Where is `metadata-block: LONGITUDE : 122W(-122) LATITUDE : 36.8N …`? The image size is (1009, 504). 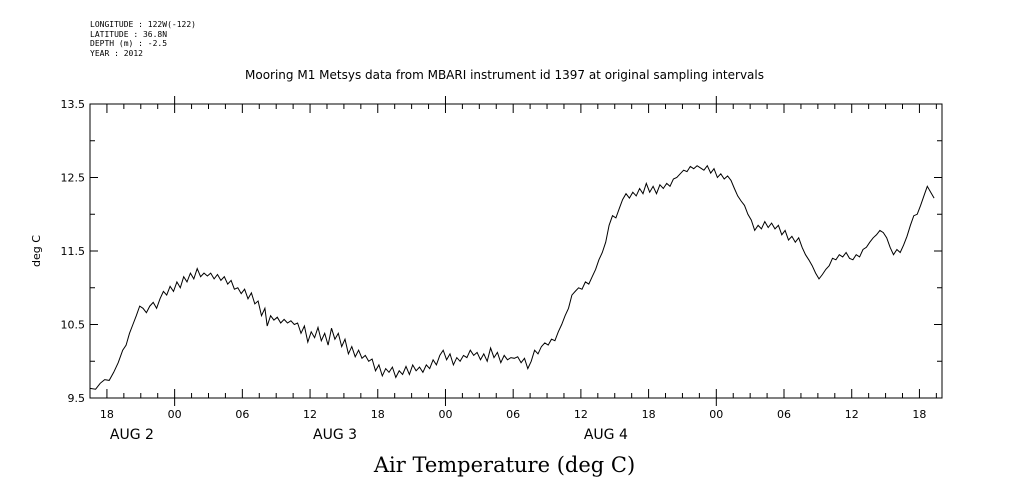 metadata-block: LONGITUDE : 122W(-122) LATITUDE : 36.8N … is located at coordinates (143, 39).